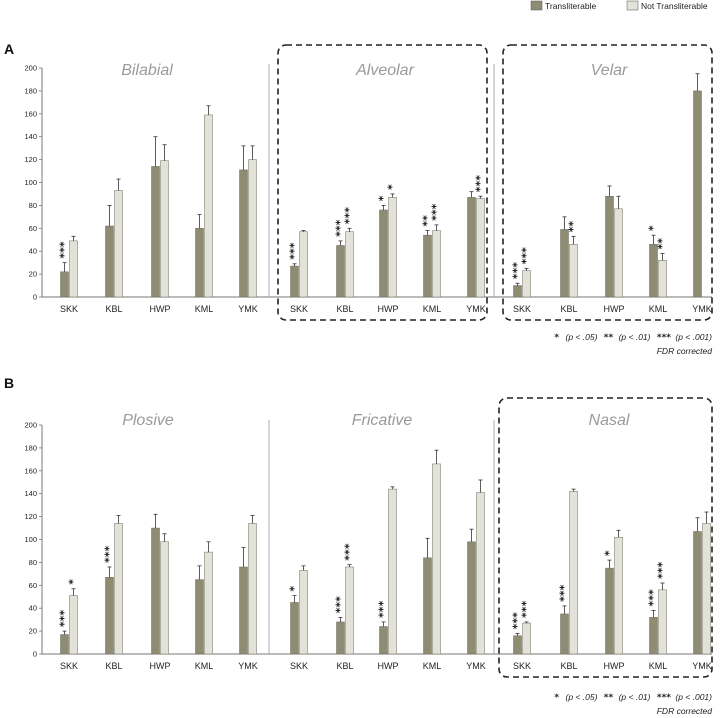 The width and height of the screenshot is (726, 718). I want to click on bar-nasal-ymk-transliterable, so click(697, 593).